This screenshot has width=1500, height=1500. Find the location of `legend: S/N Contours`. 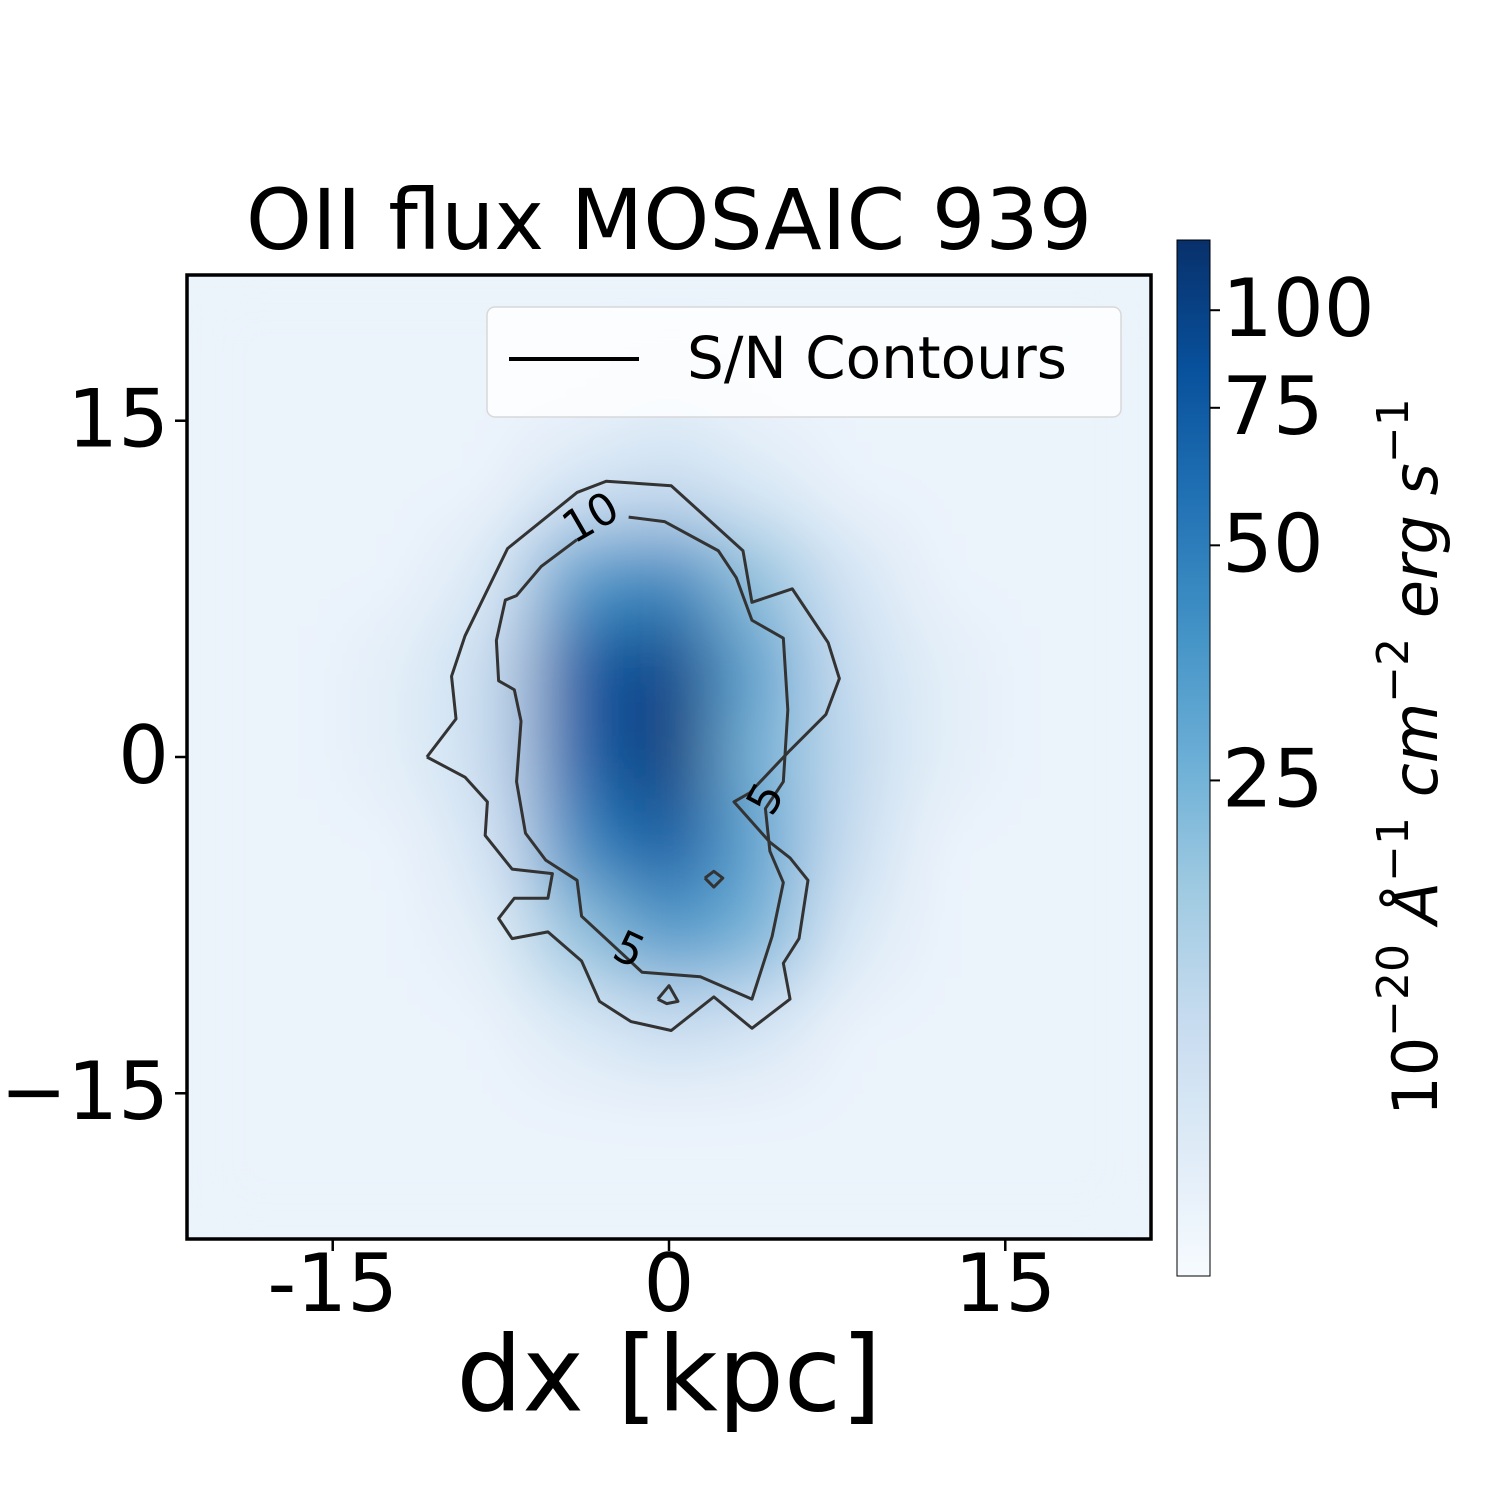

legend: S/N Contours is located at coordinates (804, 362).